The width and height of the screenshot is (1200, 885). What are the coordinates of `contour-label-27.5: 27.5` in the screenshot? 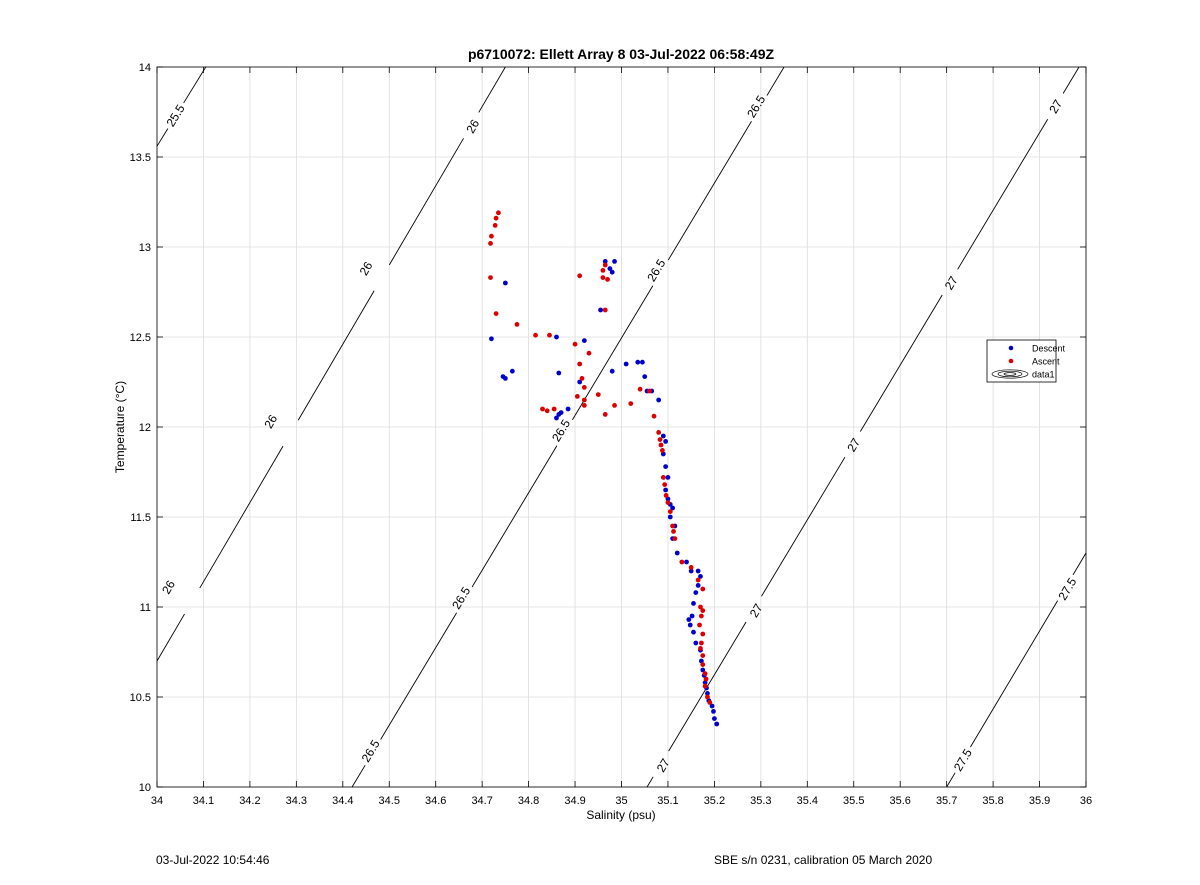 It's located at (963, 760).